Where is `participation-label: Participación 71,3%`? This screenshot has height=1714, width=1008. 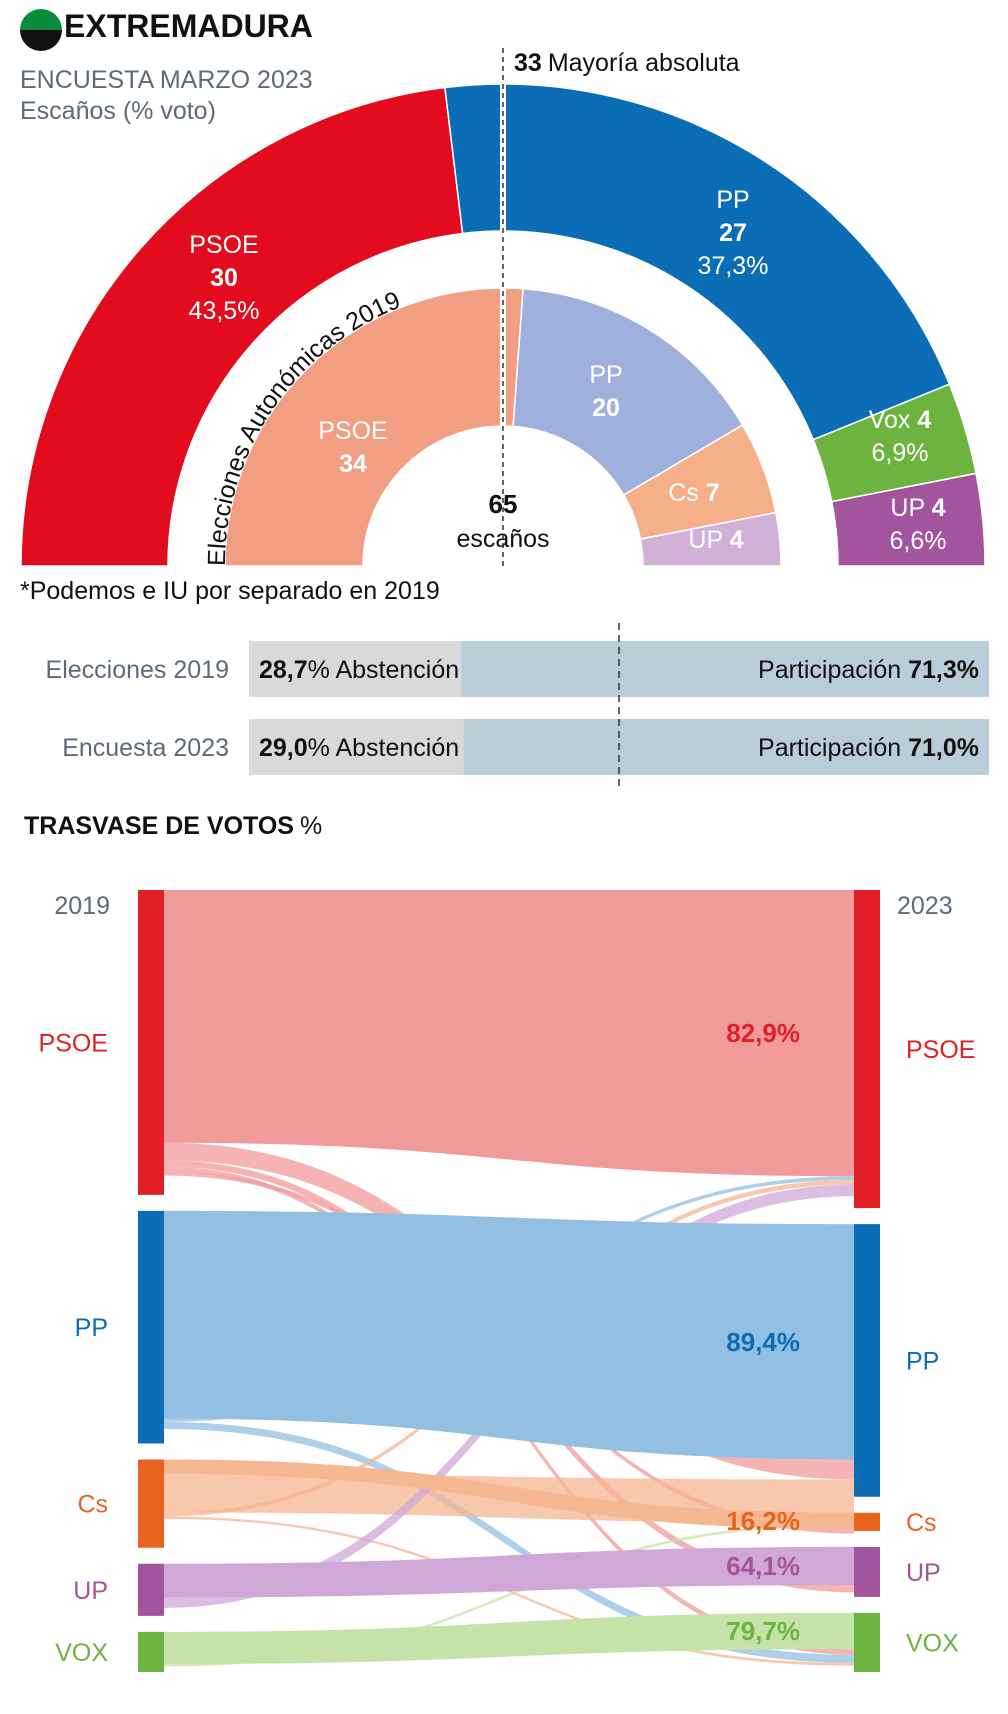 participation-label: Participación 71,3% is located at coordinates (868, 670).